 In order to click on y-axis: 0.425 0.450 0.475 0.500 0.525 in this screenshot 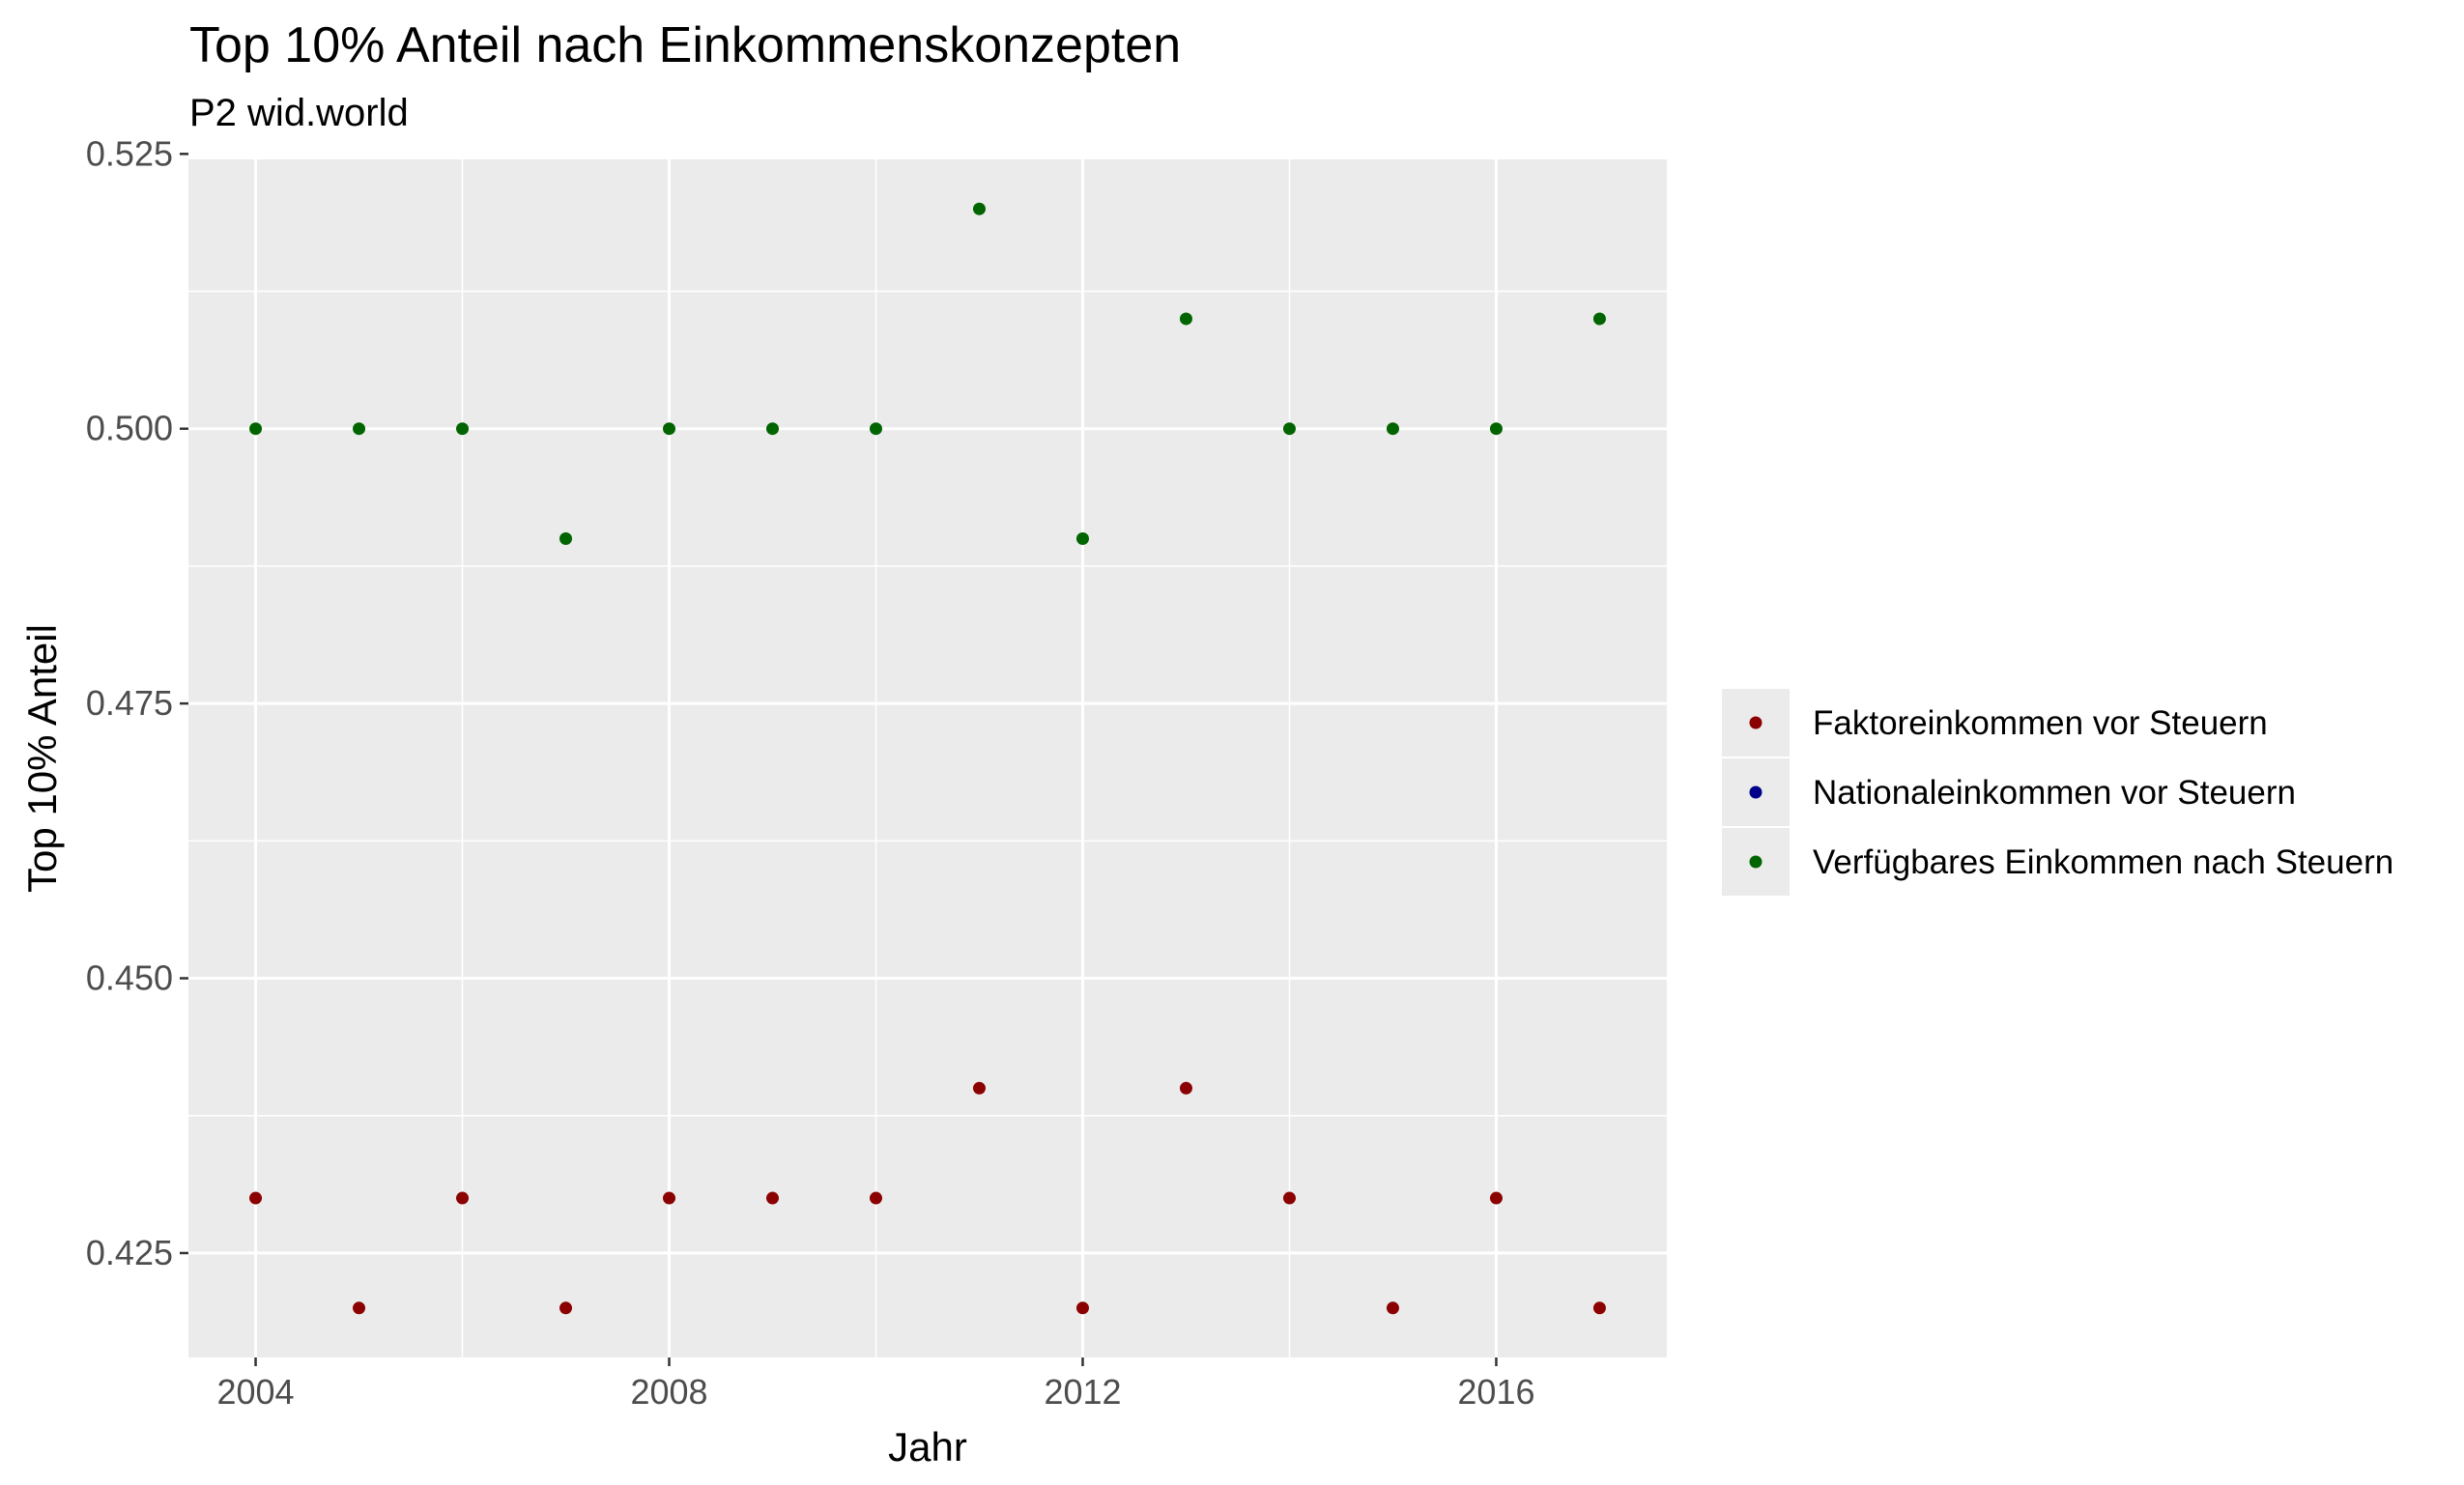, I will do `click(137, 702)`.